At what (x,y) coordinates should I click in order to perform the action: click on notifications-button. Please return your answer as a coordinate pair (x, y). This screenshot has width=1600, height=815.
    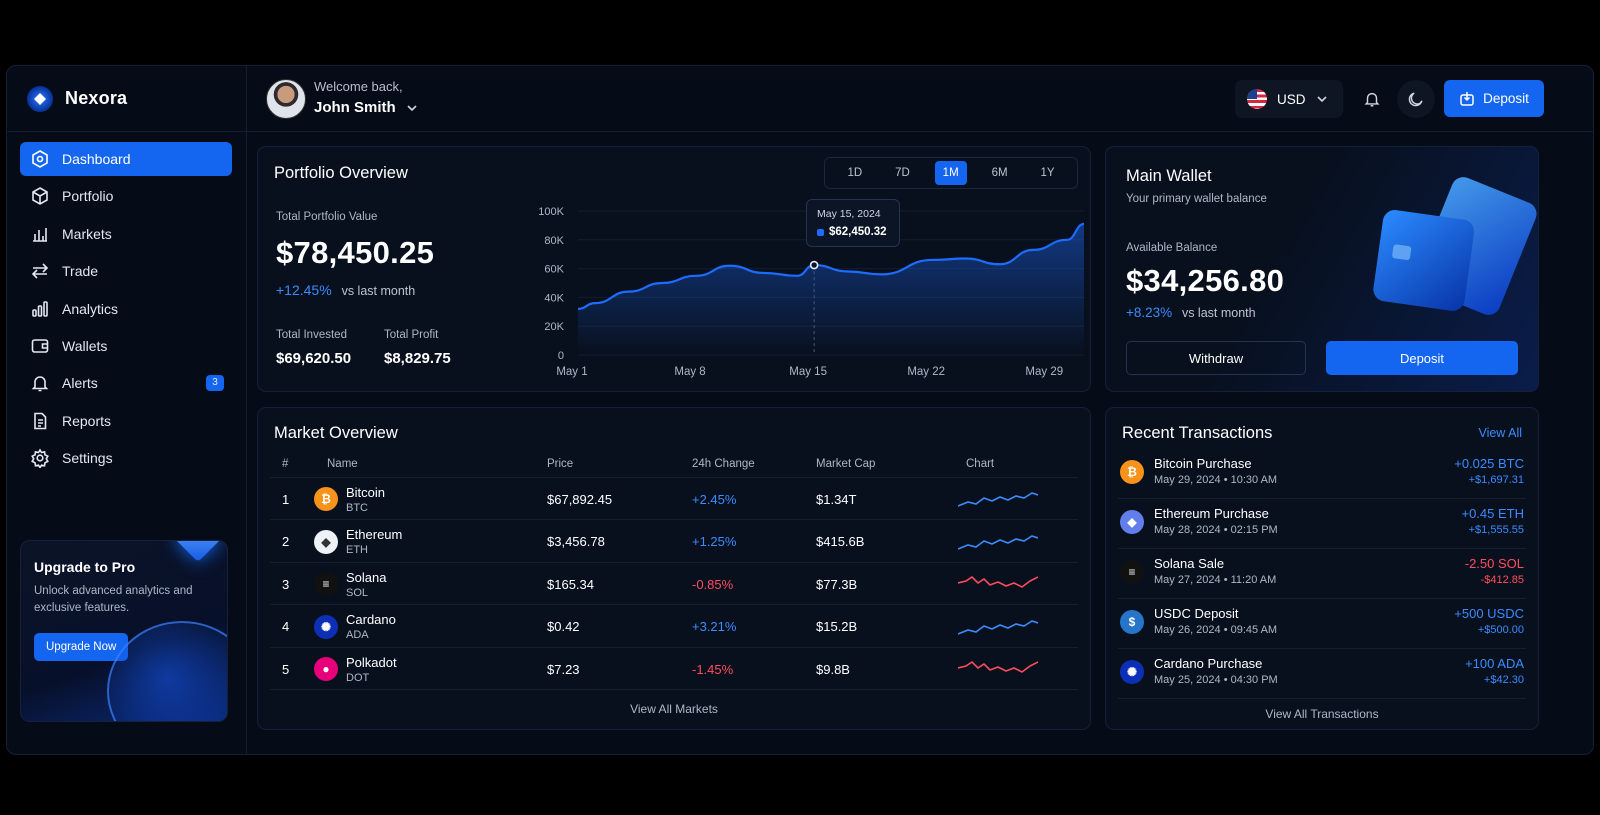
    Looking at the image, I should click on (1372, 99).